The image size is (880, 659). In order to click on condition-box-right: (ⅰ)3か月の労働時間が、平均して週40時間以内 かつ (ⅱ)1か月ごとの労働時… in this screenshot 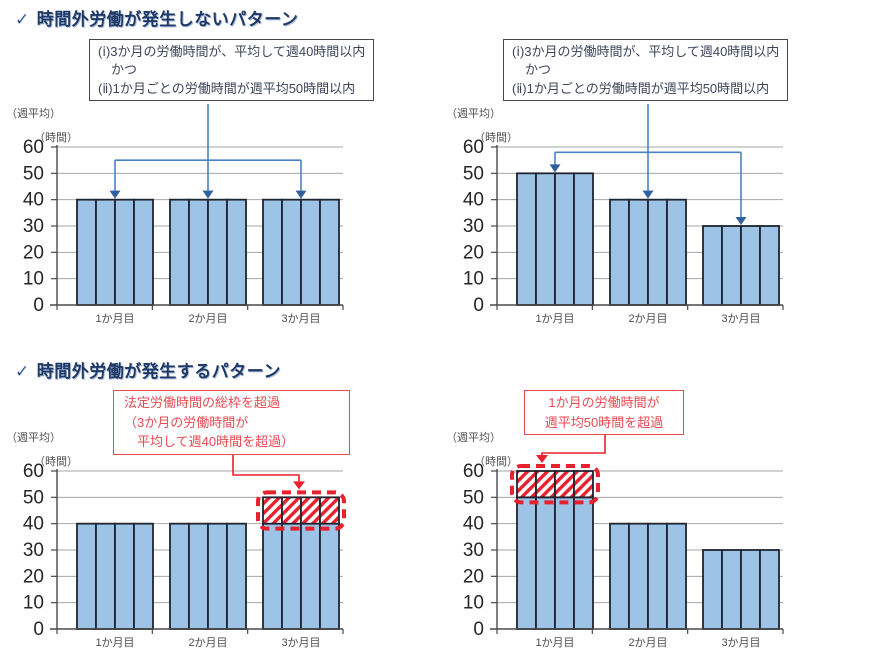, I will do `click(646, 70)`.